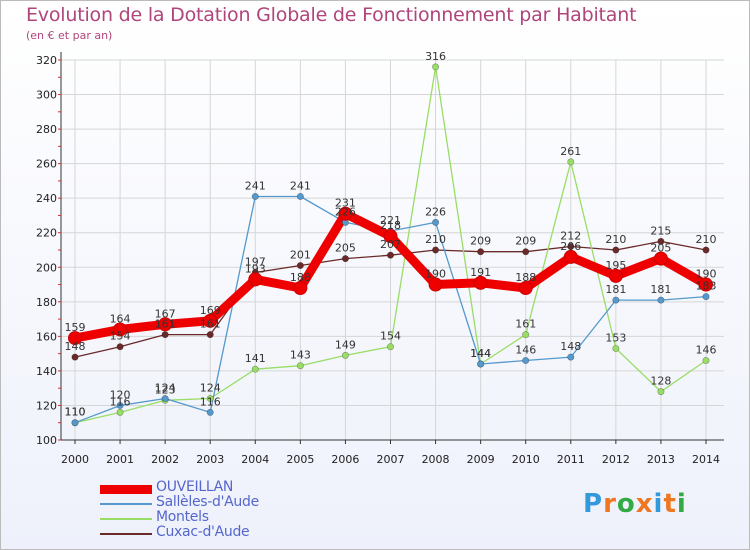 The image size is (750, 550). I want to click on data-label-ouveillan: 190, so click(435, 274).